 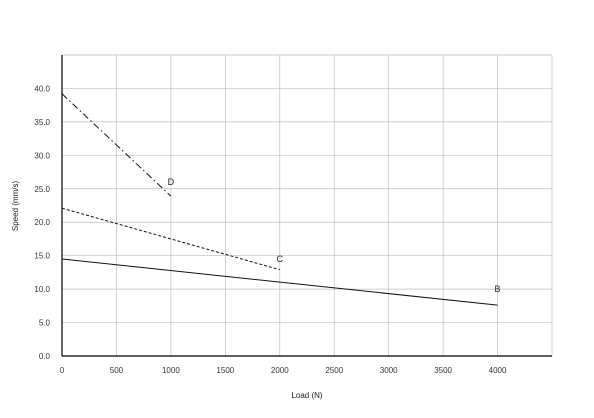 What do you see at coordinates (42, 289) in the screenshot?
I see `y-tick-label: 10.0` at bounding box center [42, 289].